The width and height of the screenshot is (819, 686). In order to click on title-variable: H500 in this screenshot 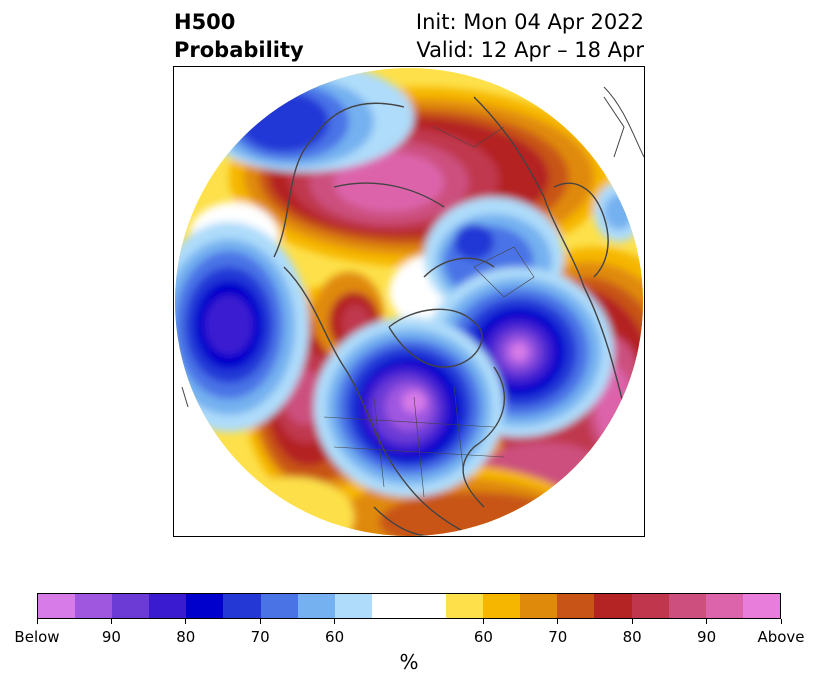, I will do `click(205, 22)`.